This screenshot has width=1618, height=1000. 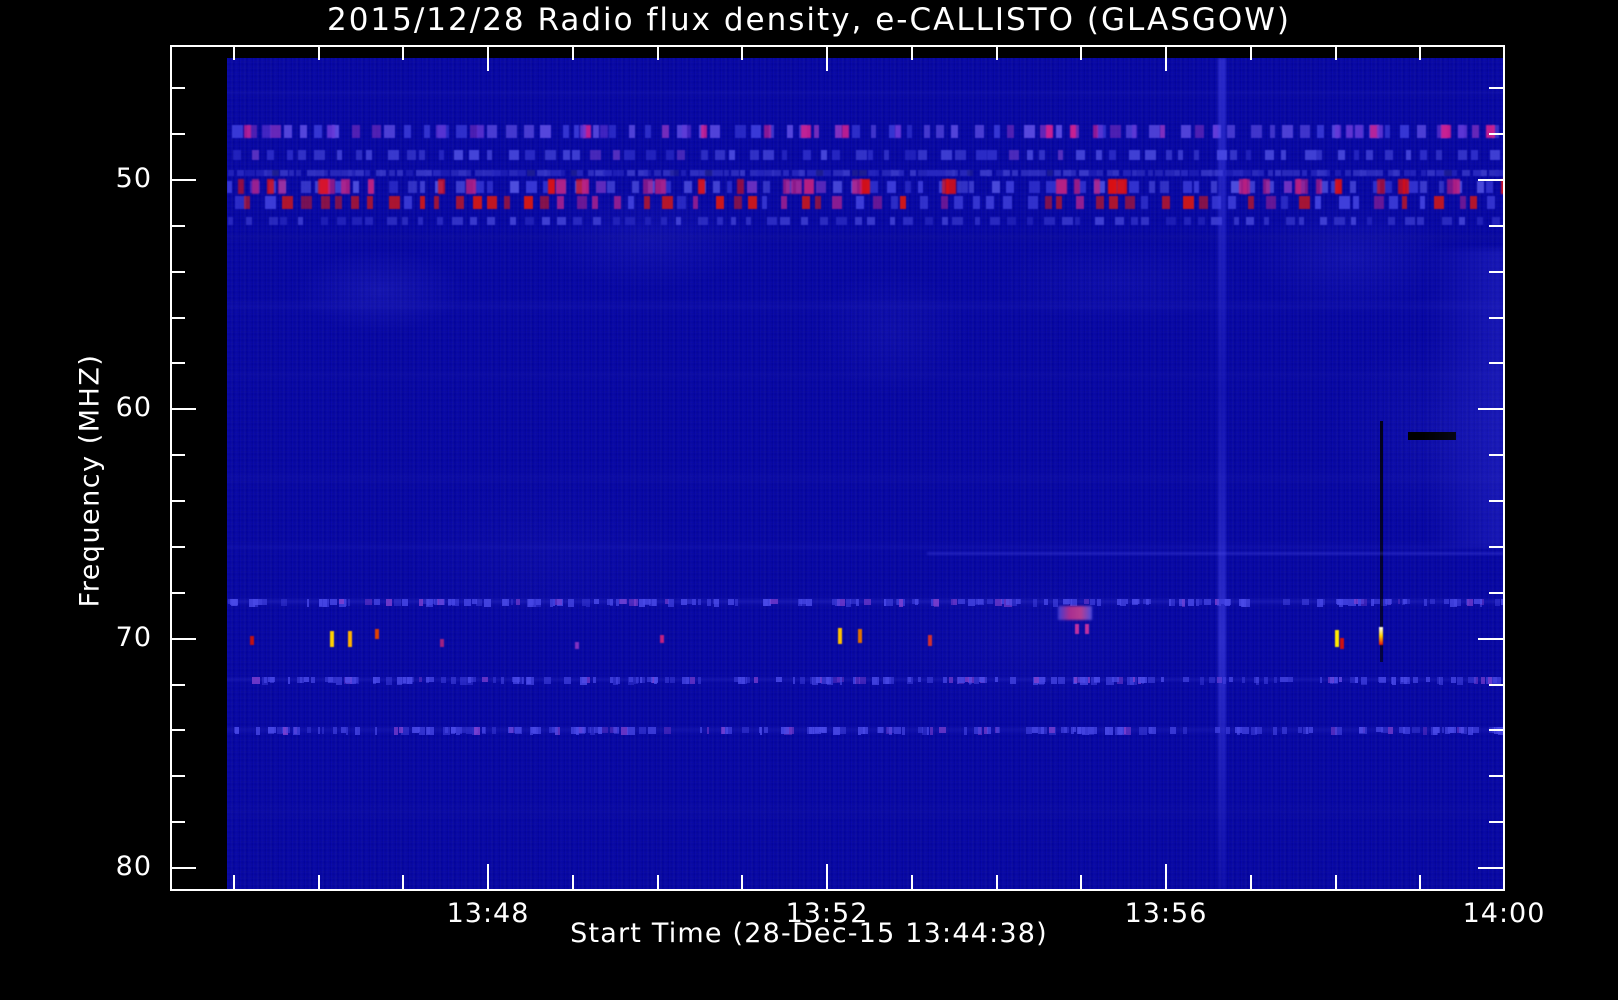 I want to click on y-tick-72-minor, so click(x=1496, y=684).